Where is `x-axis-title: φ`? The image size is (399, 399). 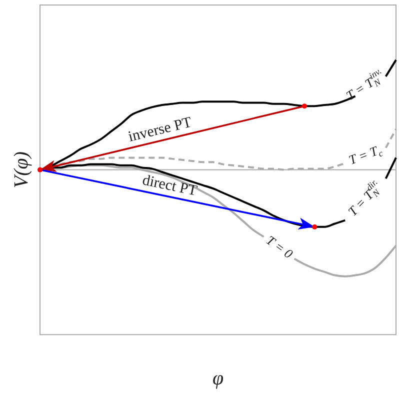
x-axis-title: φ is located at coordinates (218, 378).